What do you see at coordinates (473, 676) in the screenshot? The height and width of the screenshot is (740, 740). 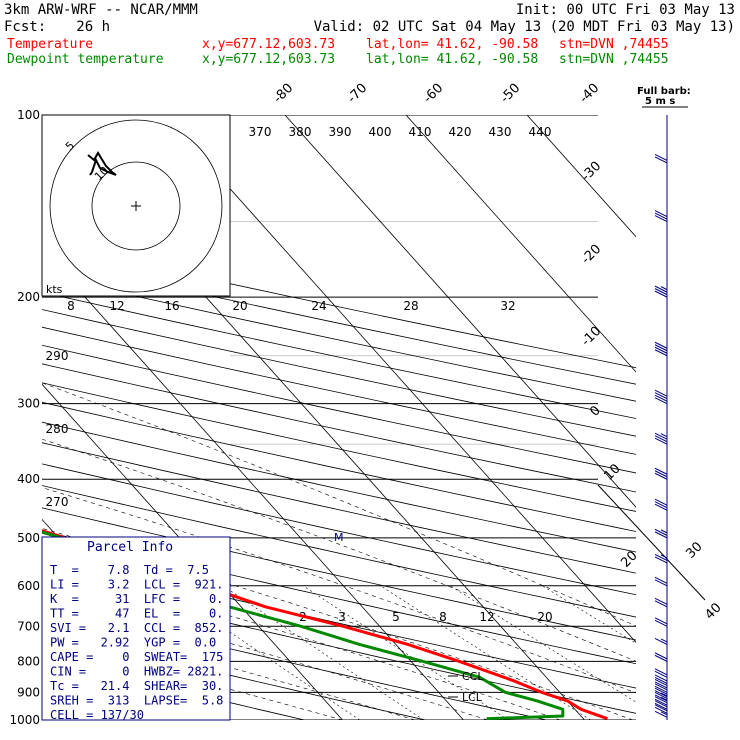 I see `annotation-ccl: CCL` at bounding box center [473, 676].